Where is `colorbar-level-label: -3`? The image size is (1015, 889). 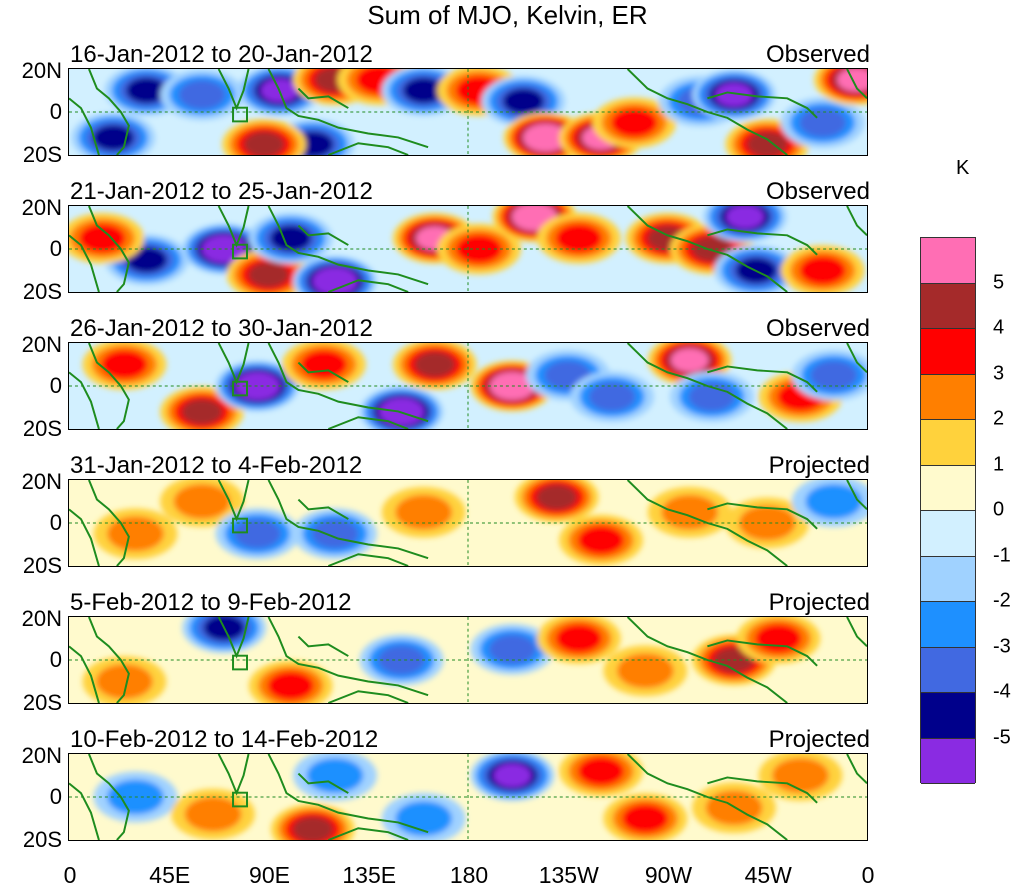 colorbar-level-label: -3 is located at coordinates (1002, 646).